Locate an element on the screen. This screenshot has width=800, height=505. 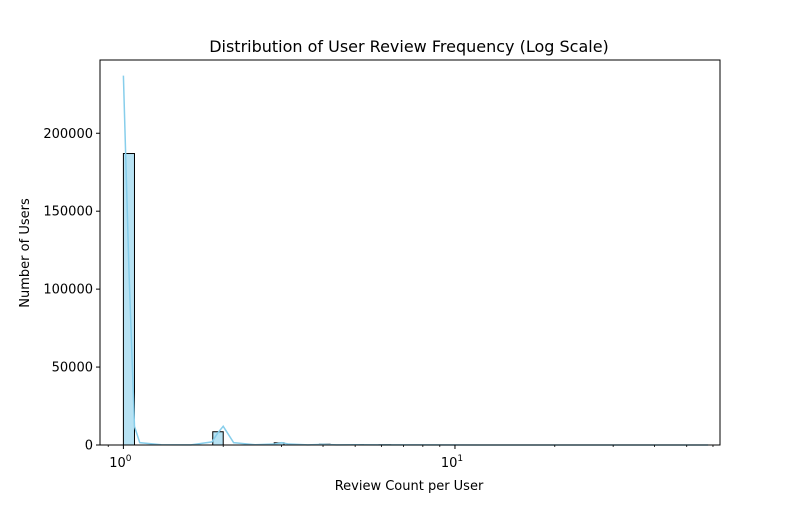
y-tick-label: 100000 is located at coordinates (68, 290).